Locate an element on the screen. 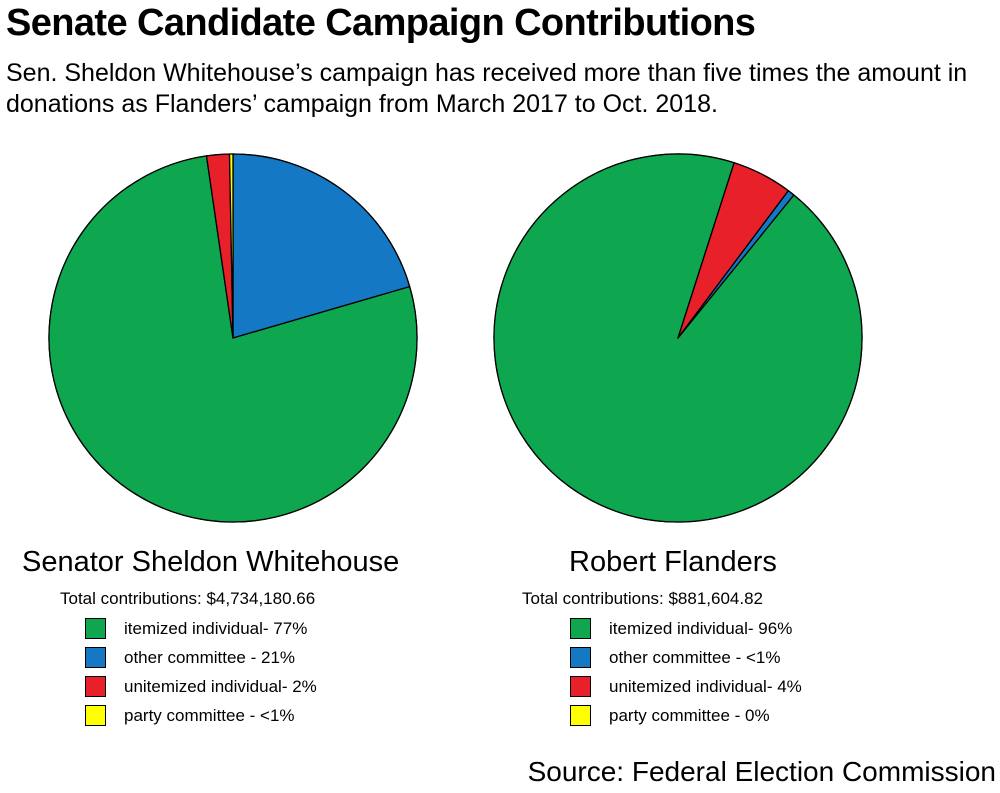  legend-item-flanders-party: party committee - 0% is located at coordinates (686, 715).